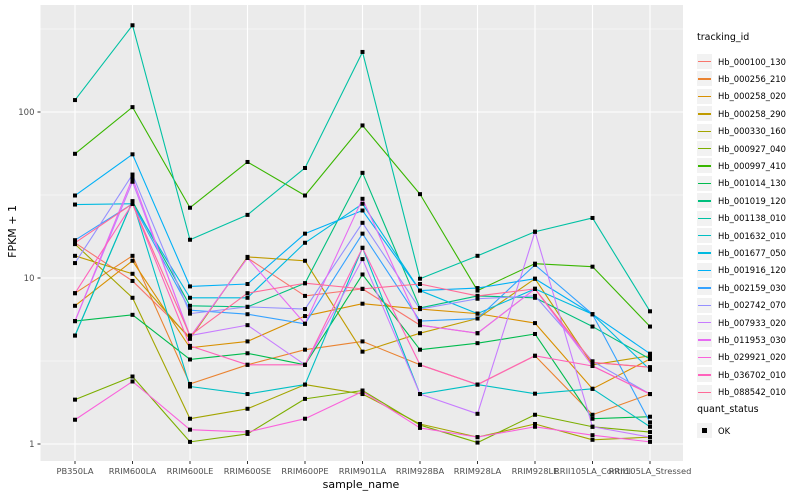 Image resolution: width=800 pixels, height=500 pixels. What do you see at coordinates (752, 200) in the screenshot?
I see `legend-item-label: Hb_001019_120` at bounding box center [752, 200].